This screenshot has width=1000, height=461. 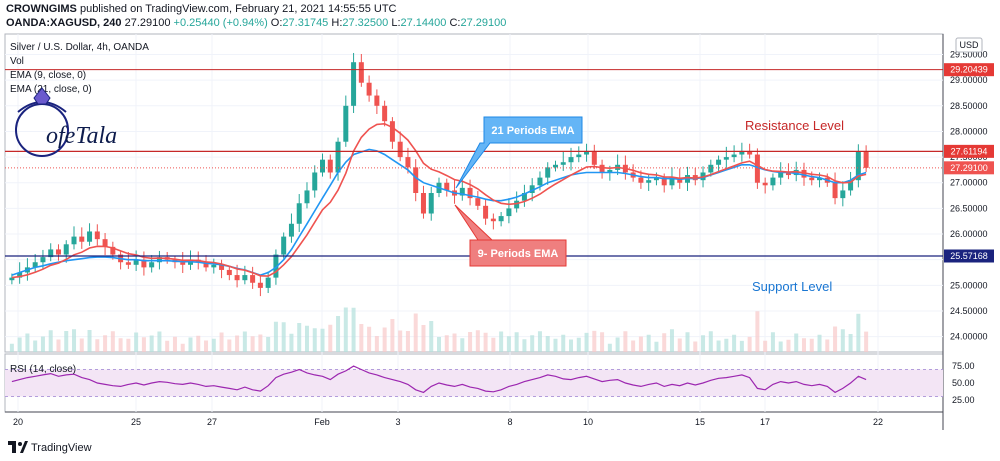 What do you see at coordinates (963, 383) in the screenshot?
I see `rsi-axis: 75.00 50.00 25.00` at bounding box center [963, 383].